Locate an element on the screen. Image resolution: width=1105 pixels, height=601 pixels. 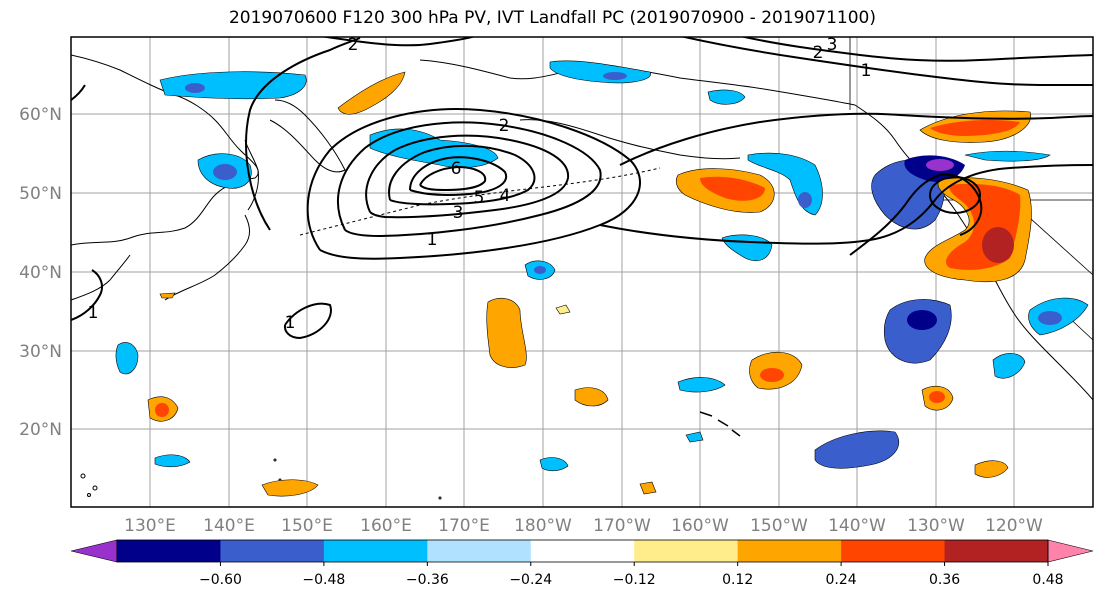
lat-label: 20°N is located at coordinates (40, 430).